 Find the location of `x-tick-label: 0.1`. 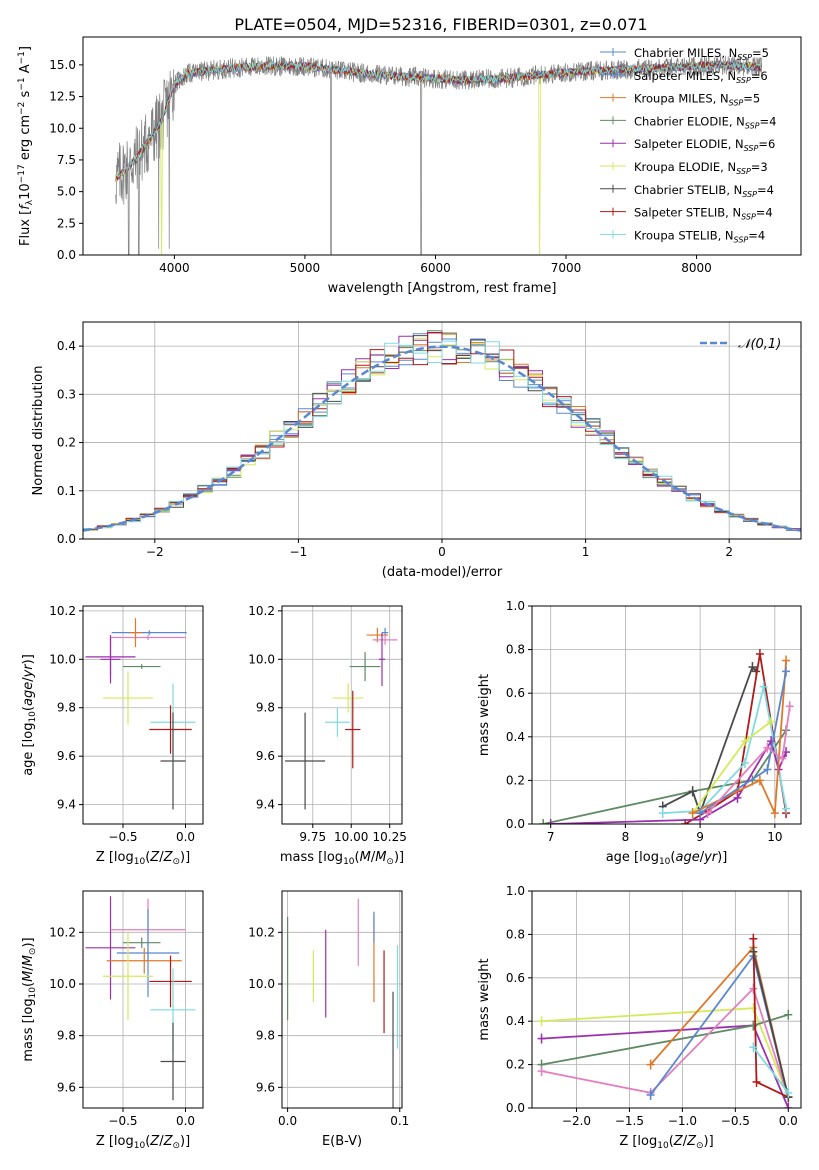

x-tick-label: 0.1 is located at coordinates (399, 1121).